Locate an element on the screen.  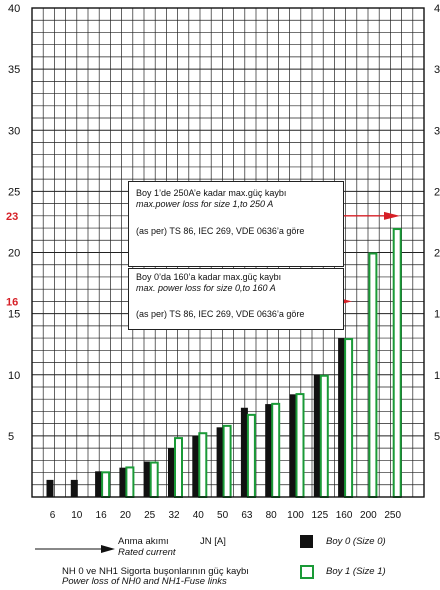
y-tick-label-right: 35 is located at coordinates (437, 70).